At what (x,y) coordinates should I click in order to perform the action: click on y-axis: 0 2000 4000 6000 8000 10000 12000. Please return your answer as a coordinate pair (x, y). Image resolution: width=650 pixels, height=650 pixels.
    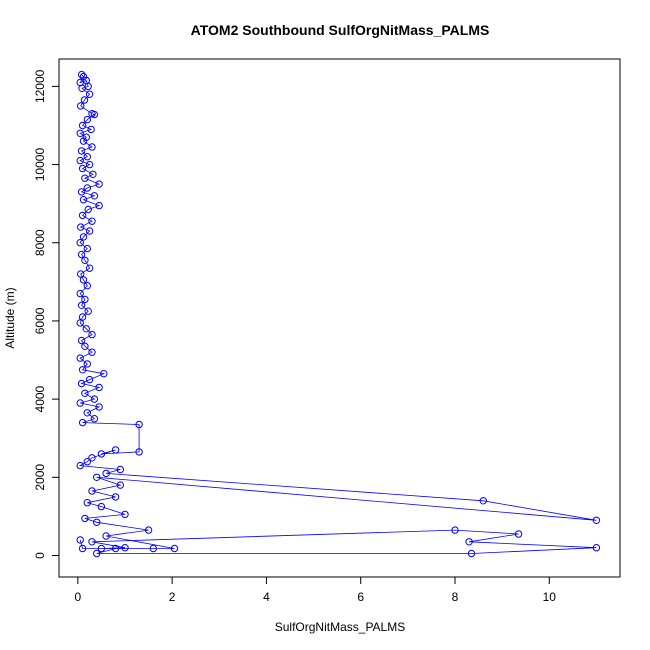
    Looking at the image, I should click on (46, 314).